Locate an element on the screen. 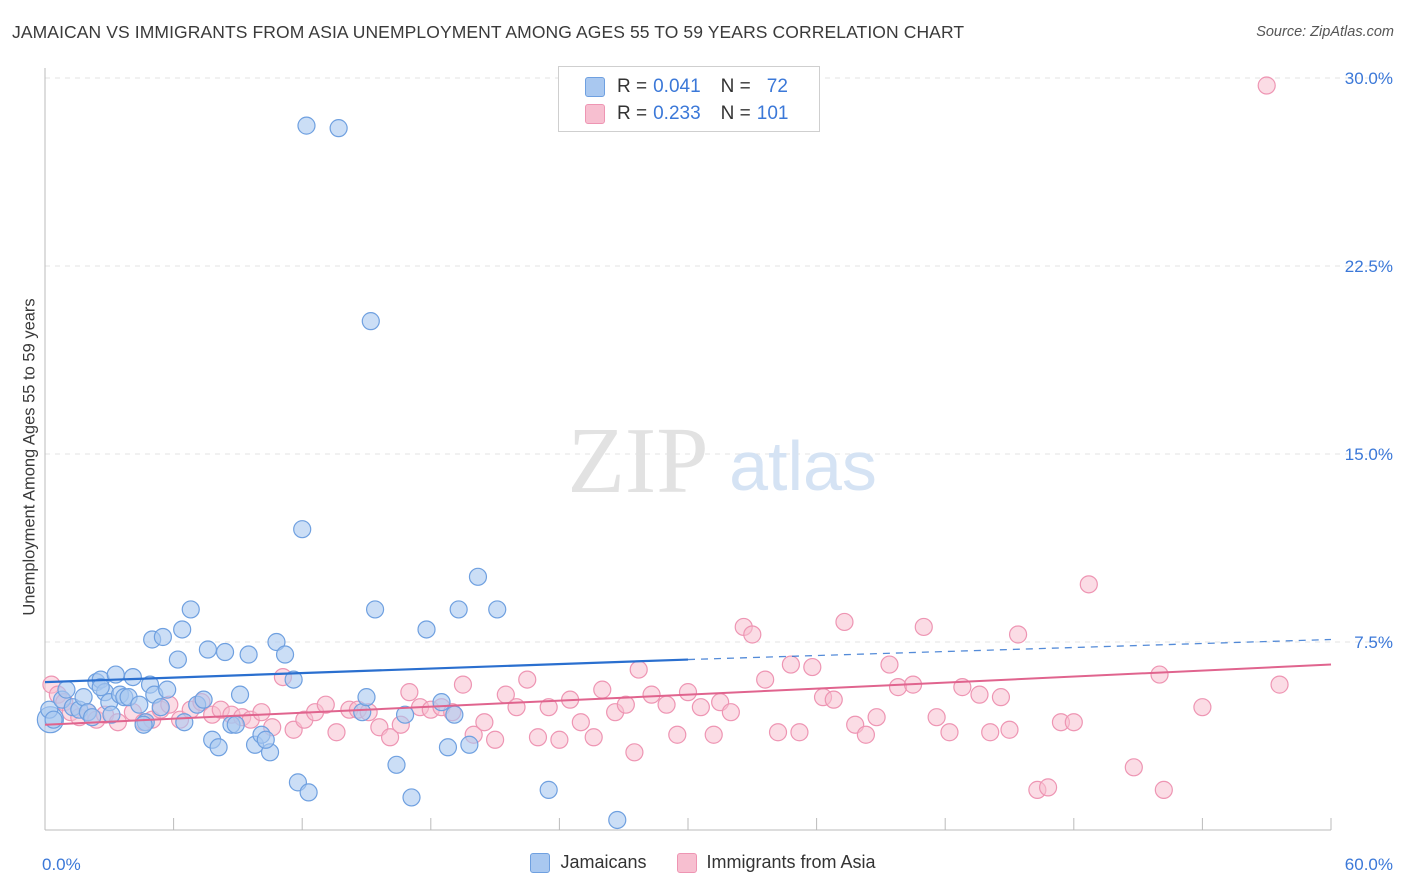 The image size is (1406, 892). legend-label-jamaicans: Jamaicans is located at coordinates (603, 862).